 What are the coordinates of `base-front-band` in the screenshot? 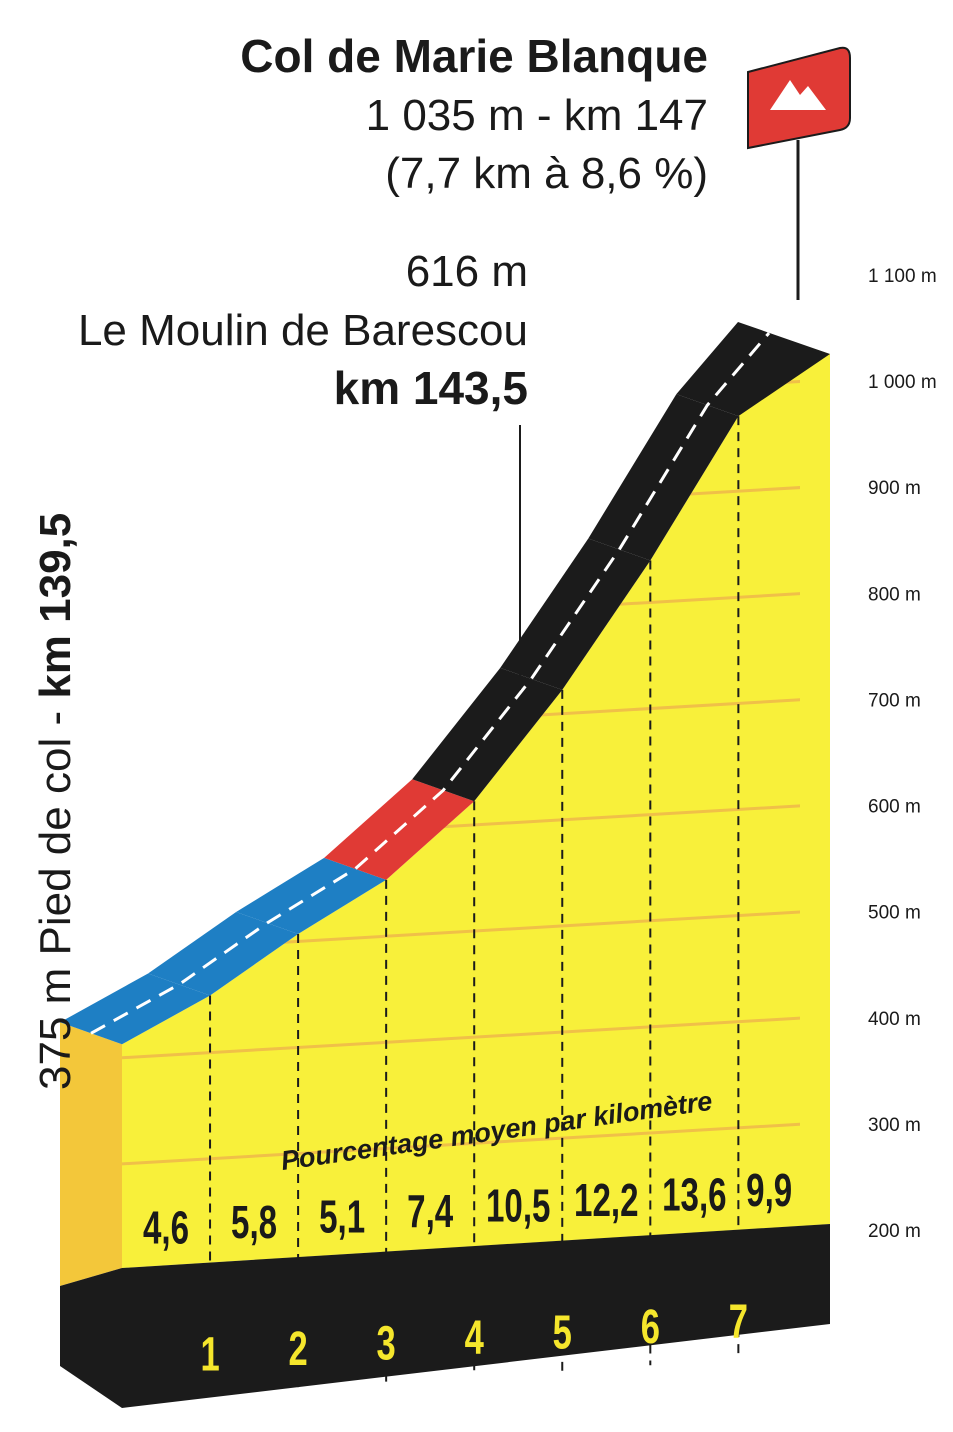 It's located at (476, 1315).